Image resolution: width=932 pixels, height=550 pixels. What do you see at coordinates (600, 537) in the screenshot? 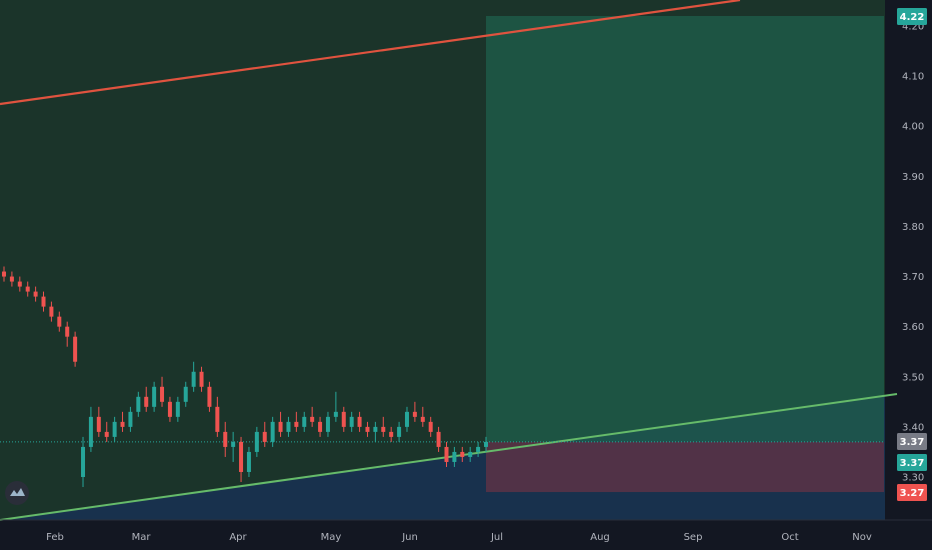
I see `x-tick-label: Aug` at bounding box center [600, 537].